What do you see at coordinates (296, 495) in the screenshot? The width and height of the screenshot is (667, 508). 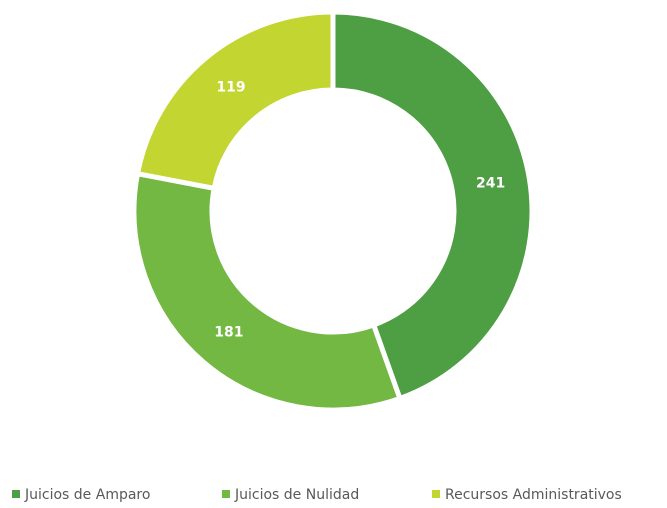 I see `legend-label: Juicios de Nulidad` at bounding box center [296, 495].